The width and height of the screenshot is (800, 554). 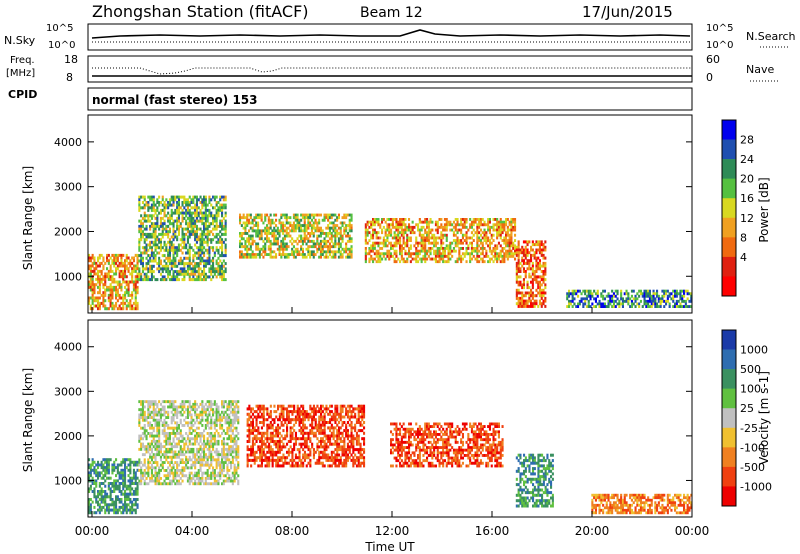 What do you see at coordinates (719, 45) in the screenshot?
I see `nsearch-tick-bottom: 10^0` at bounding box center [719, 45].